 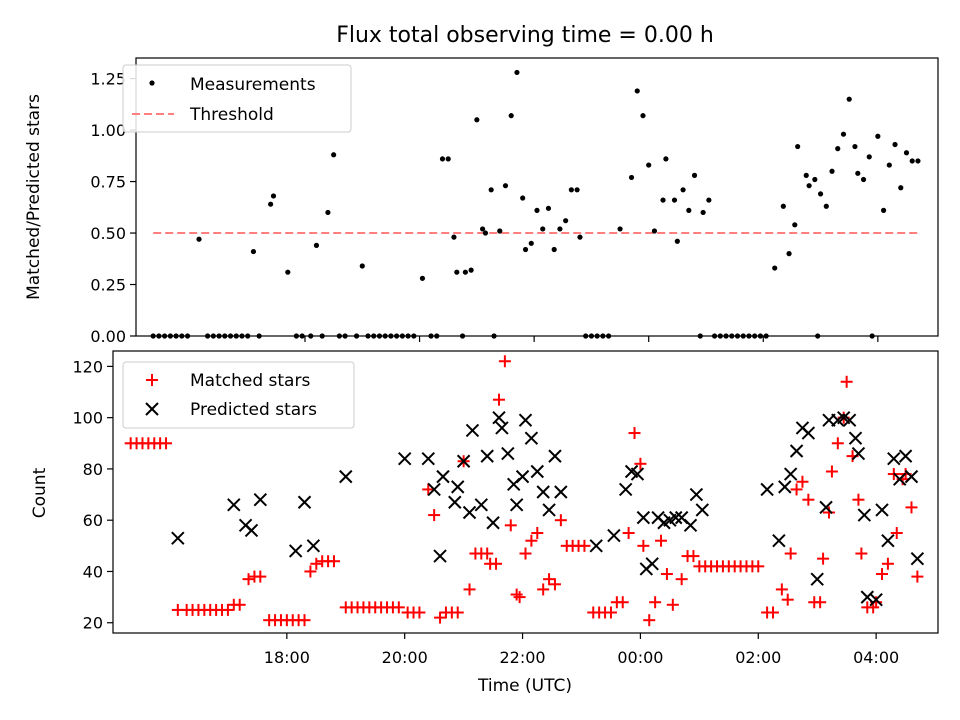 What do you see at coordinates (108, 182) in the screenshot?
I see `top-y-tick-label: 0.75` at bounding box center [108, 182].